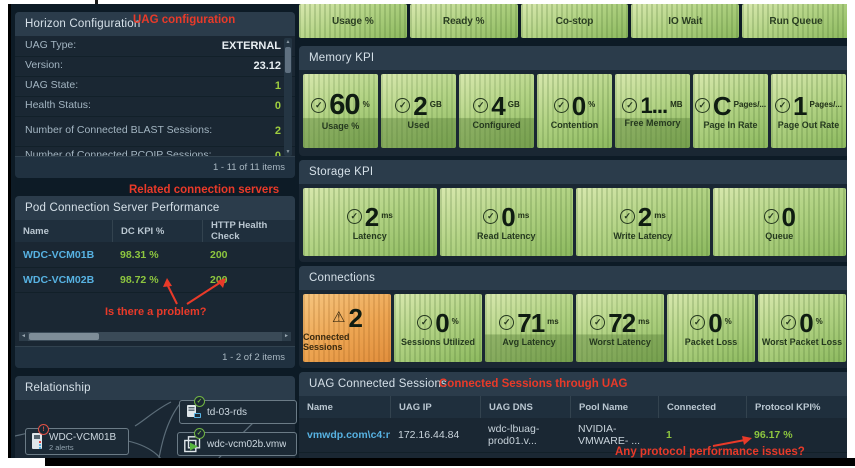 The height and width of the screenshot is (468, 855). I want to click on kpi-tile-write-latency: ✓ 2 ms Write Latency, so click(643, 222).